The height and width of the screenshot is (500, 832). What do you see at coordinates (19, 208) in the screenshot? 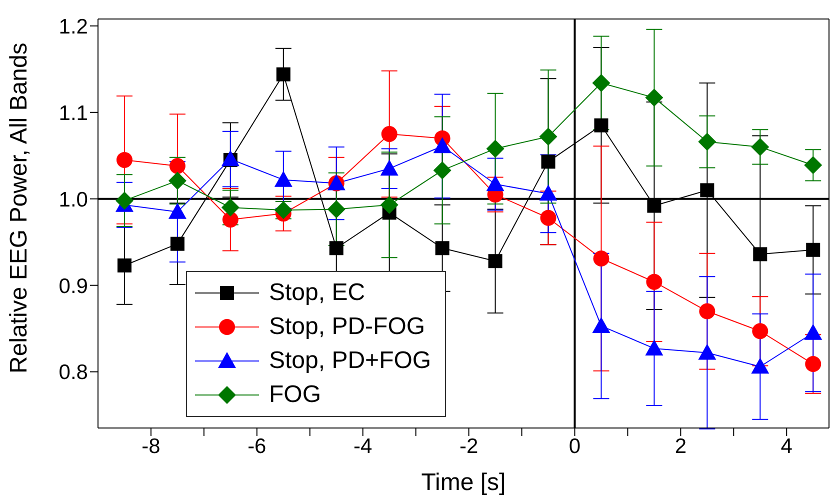
I see `y-axis-title: Relative EEG Power, All Bands` at bounding box center [19, 208].